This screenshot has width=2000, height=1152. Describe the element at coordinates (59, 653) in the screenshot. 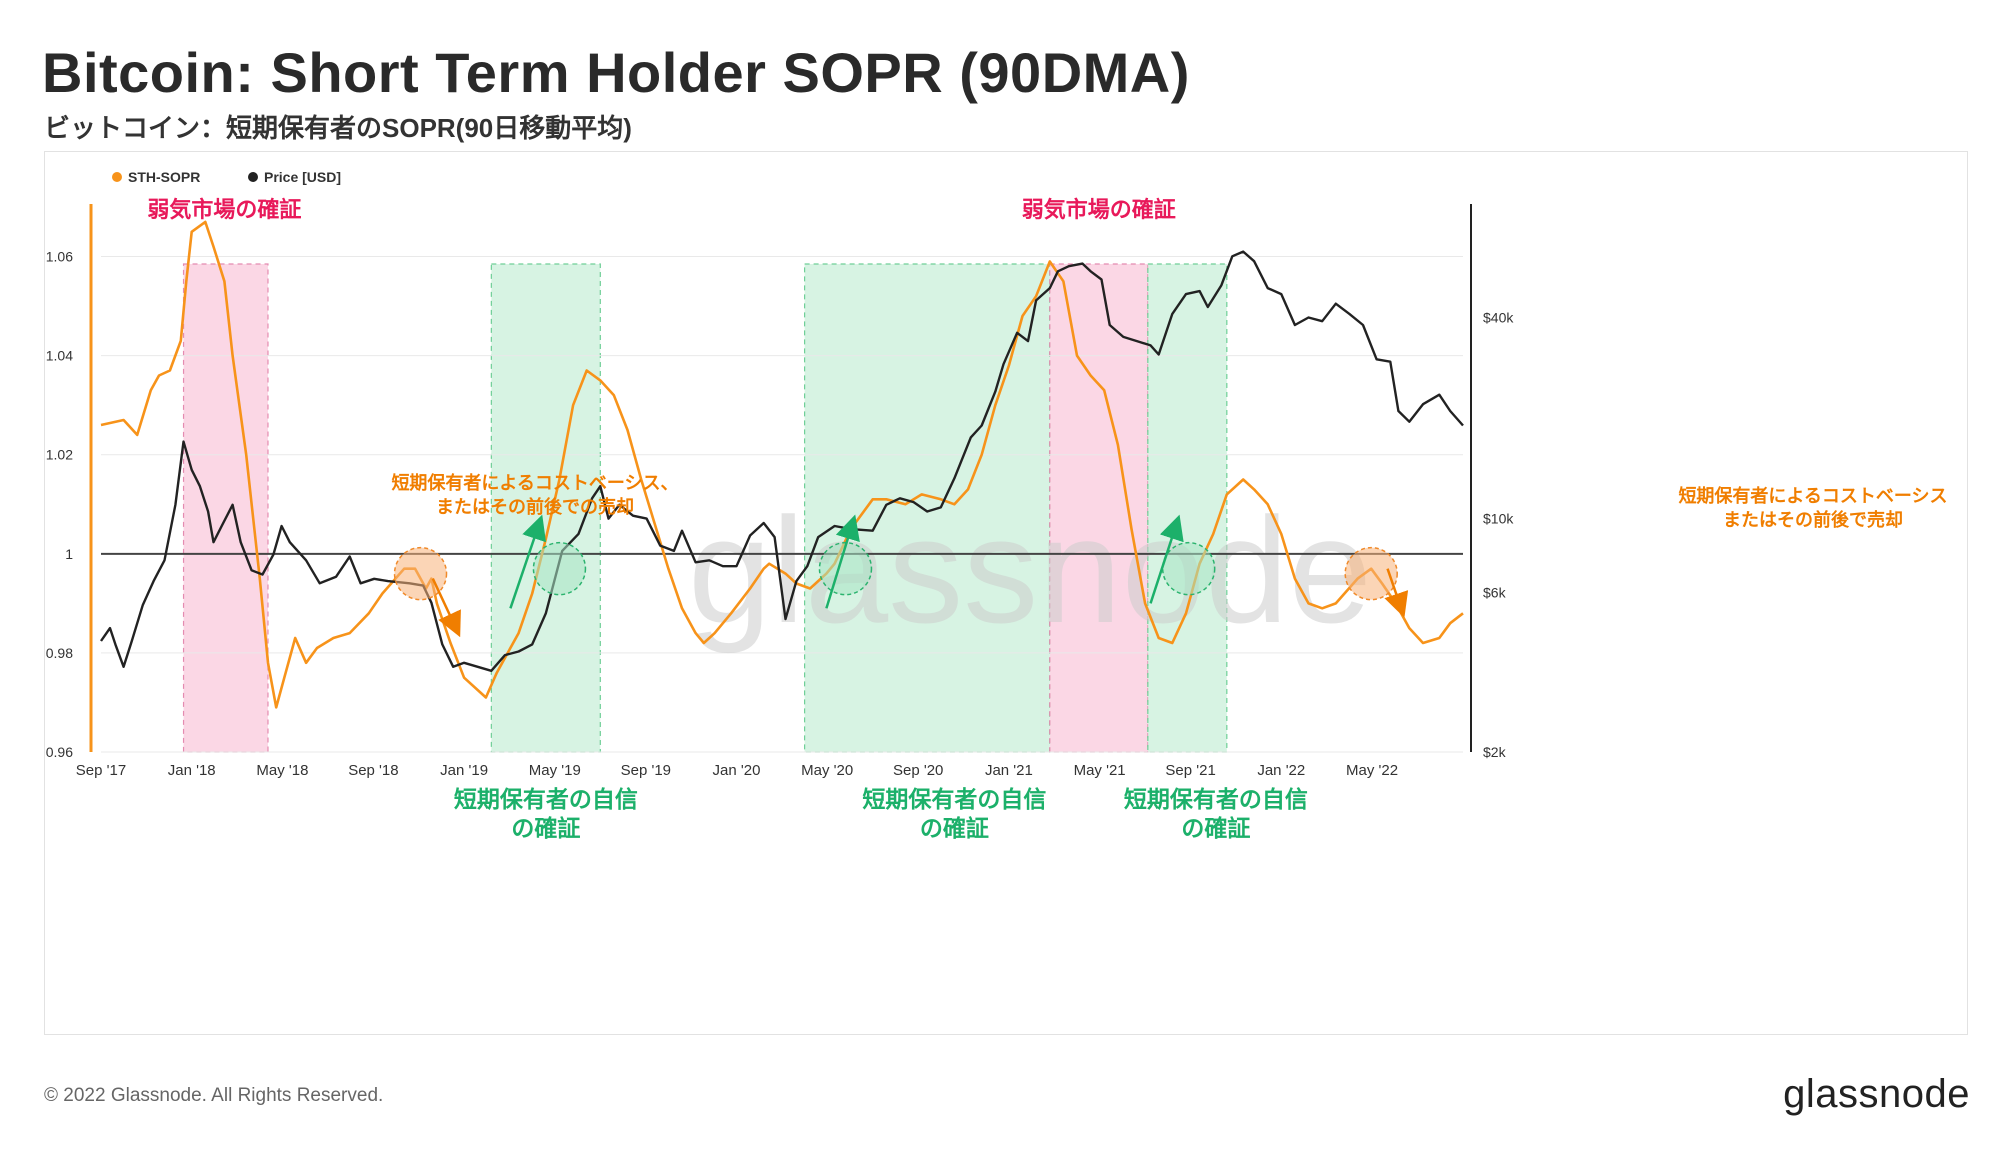

I see `left-axis-tick-label: 0.98` at that location.